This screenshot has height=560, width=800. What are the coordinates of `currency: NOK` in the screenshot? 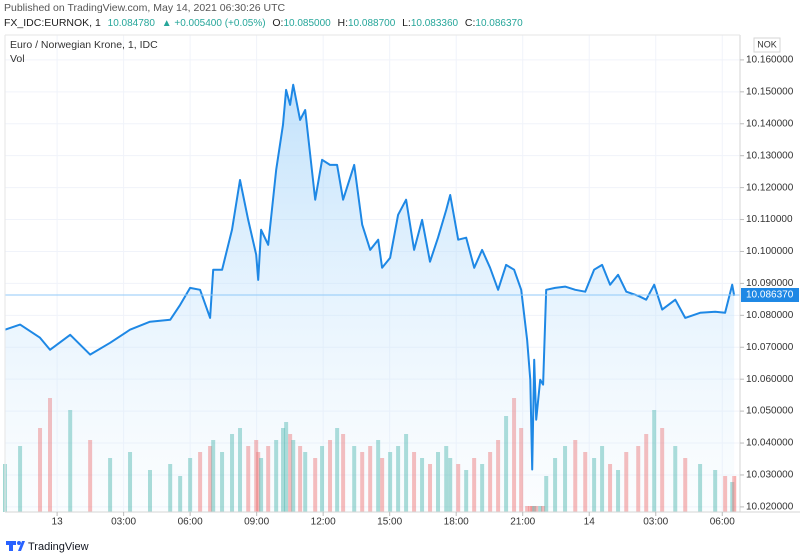 It's located at (767, 44).